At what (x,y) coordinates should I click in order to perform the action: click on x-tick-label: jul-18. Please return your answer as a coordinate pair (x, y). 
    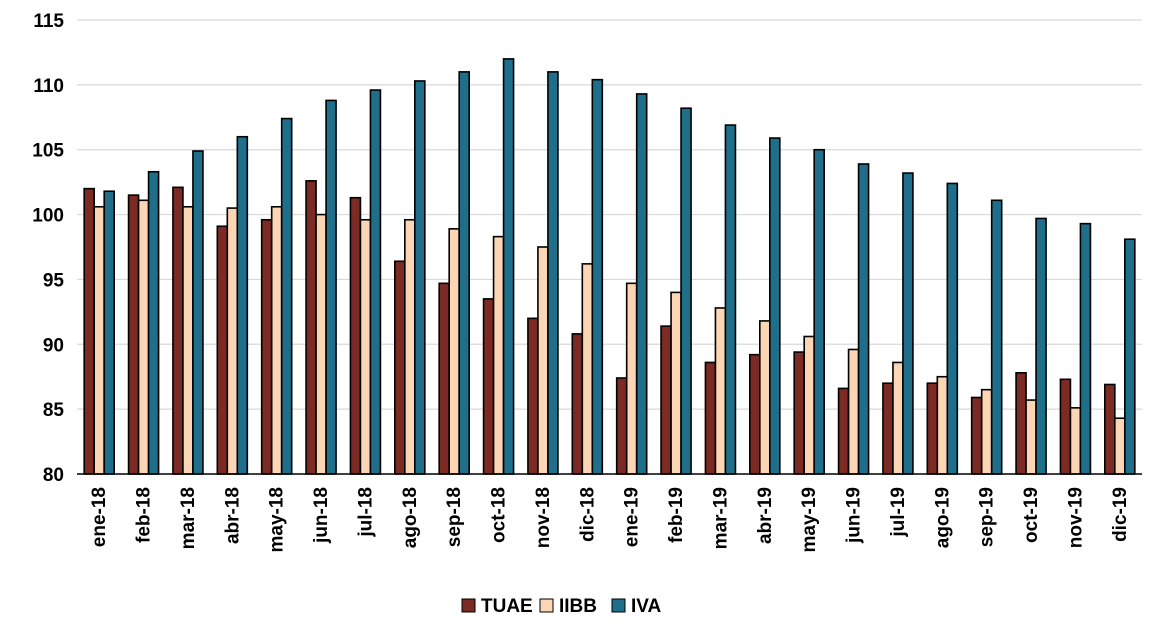
    Looking at the image, I should click on (365, 512).